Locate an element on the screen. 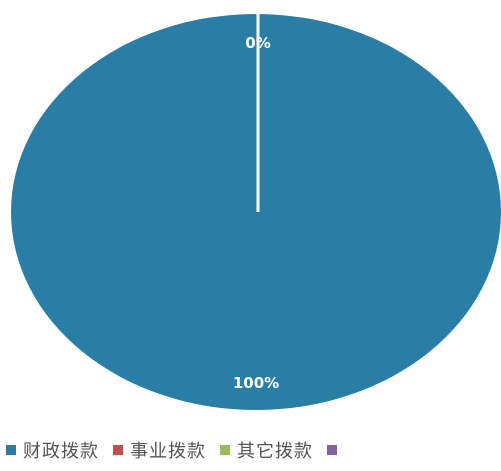 This screenshot has width=501, height=471. legend-label: 财政拨款 is located at coordinates (61, 451).